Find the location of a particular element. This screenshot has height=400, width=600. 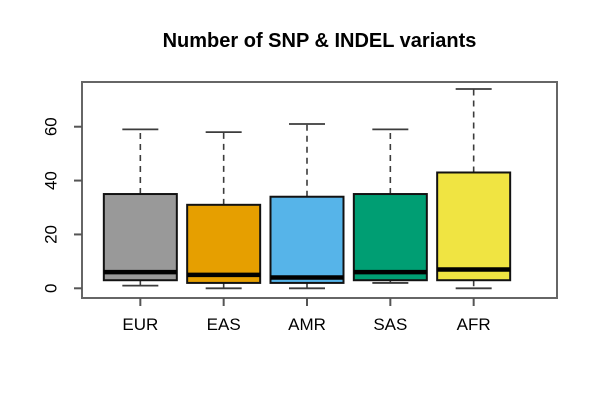

y-tick-label: 0 is located at coordinates (50, 288).